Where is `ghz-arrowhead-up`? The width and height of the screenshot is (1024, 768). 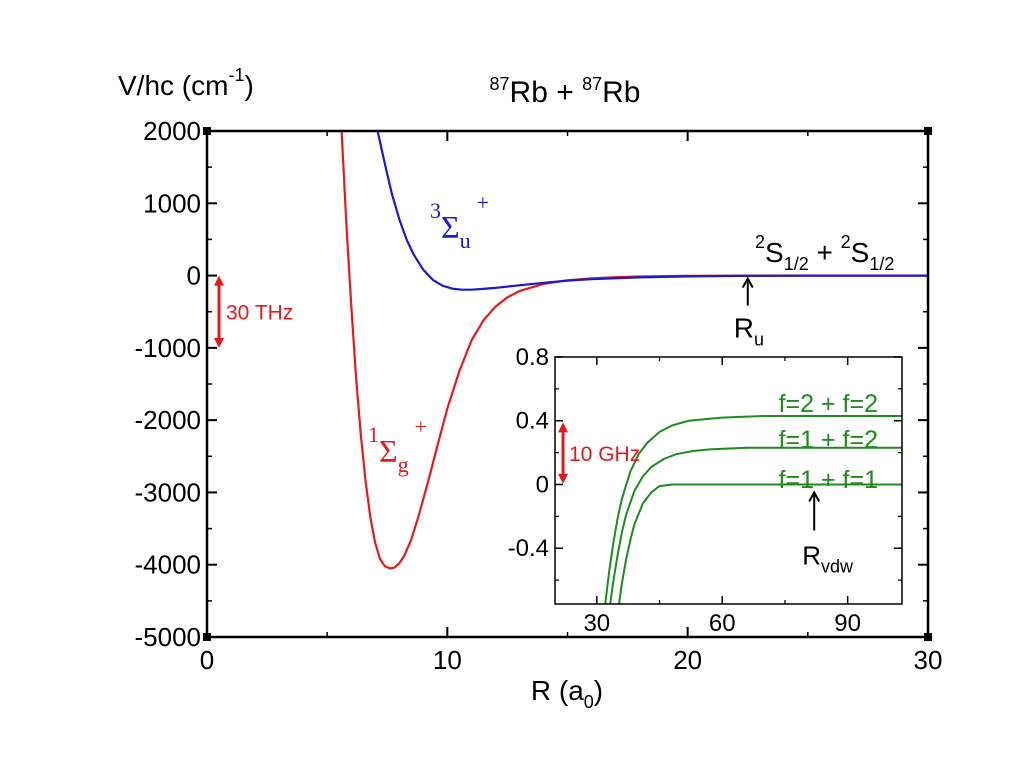
ghz-arrowhead-up is located at coordinates (563, 427).